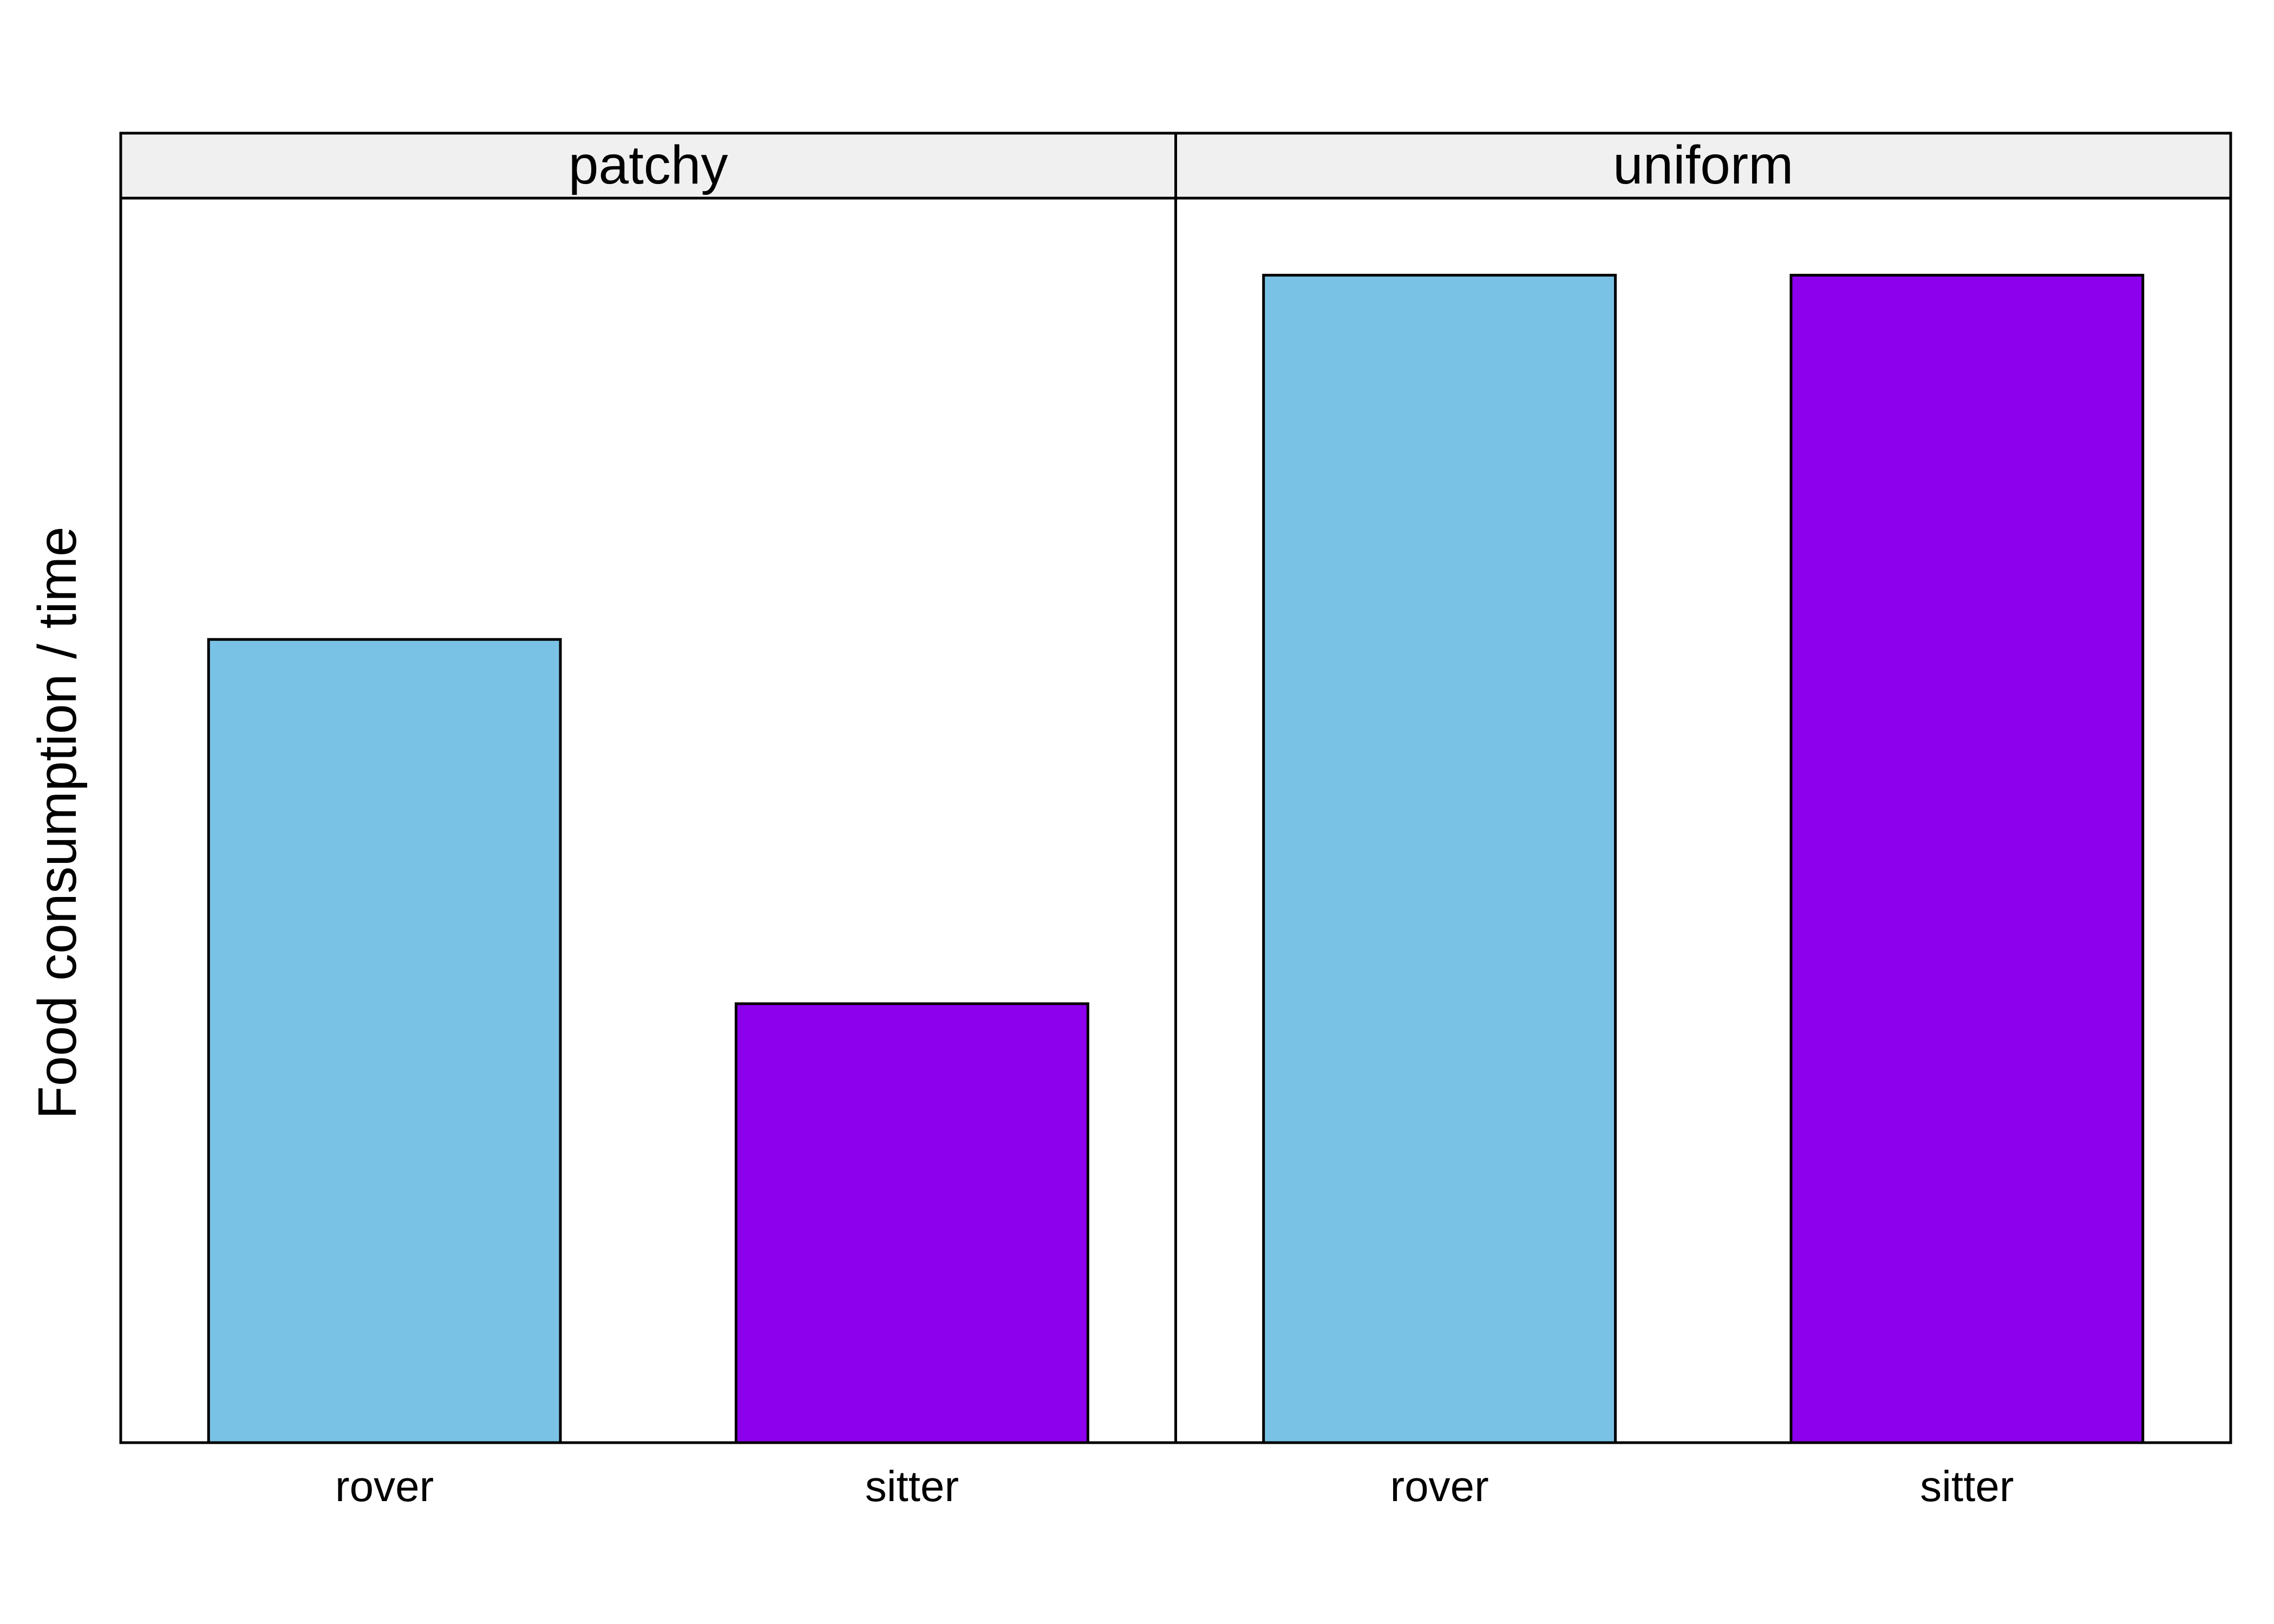  What do you see at coordinates (385, 1041) in the screenshot?
I see `bar-patchy-rover` at bounding box center [385, 1041].